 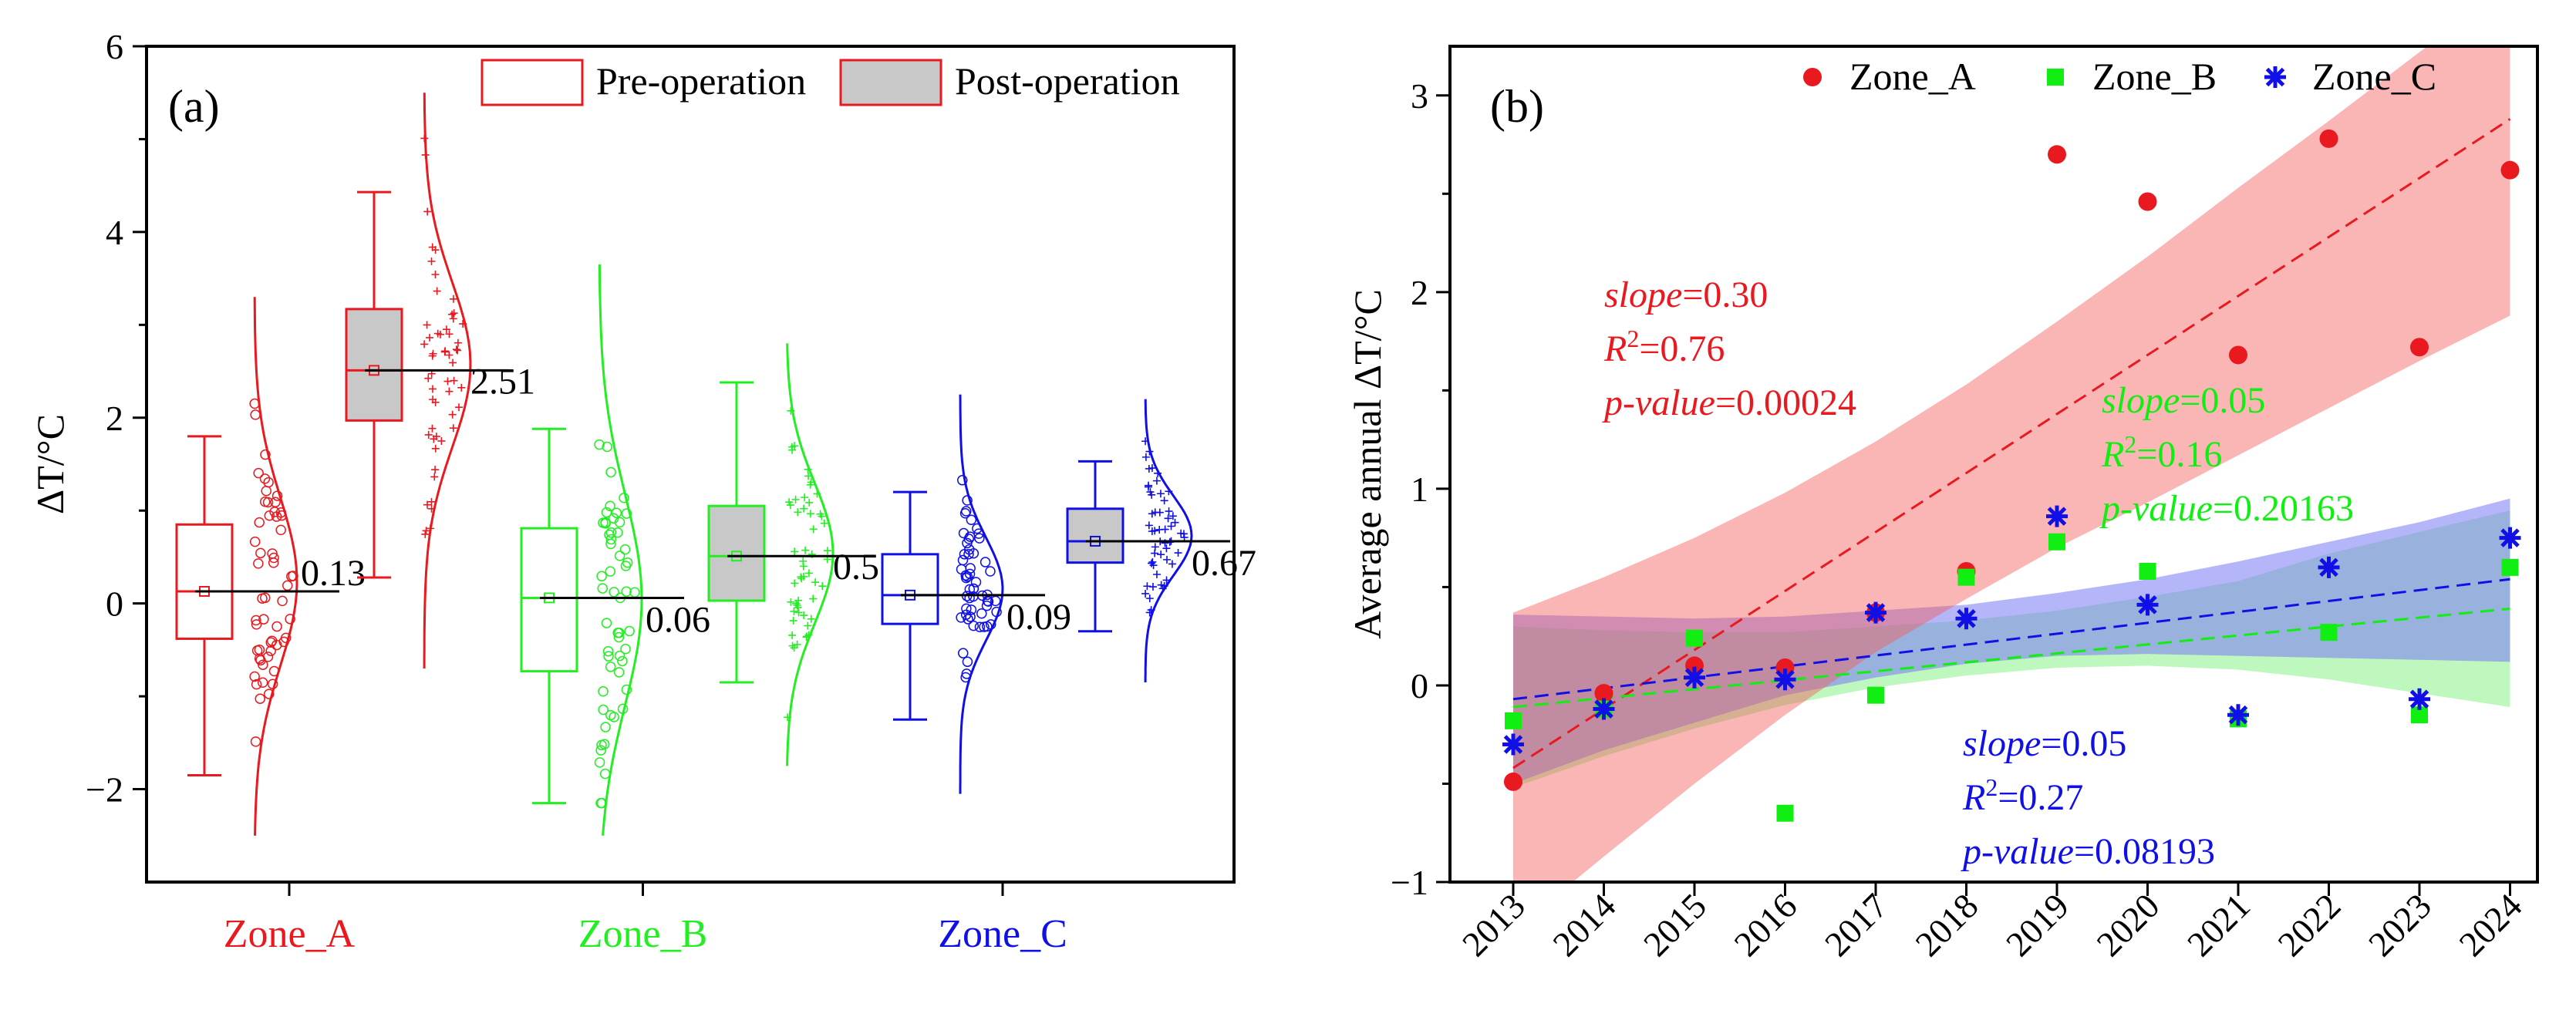 I want to click on fit-line-Zone_B, so click(x=2011, y=658).